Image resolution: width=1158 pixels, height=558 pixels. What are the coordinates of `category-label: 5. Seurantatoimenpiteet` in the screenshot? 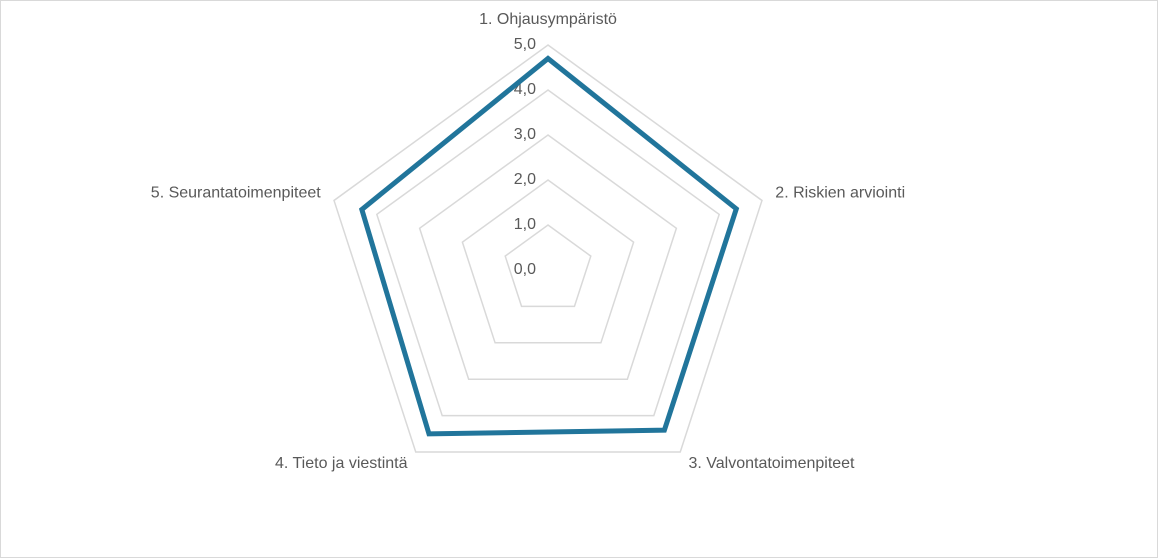 It's located at (236, 192).